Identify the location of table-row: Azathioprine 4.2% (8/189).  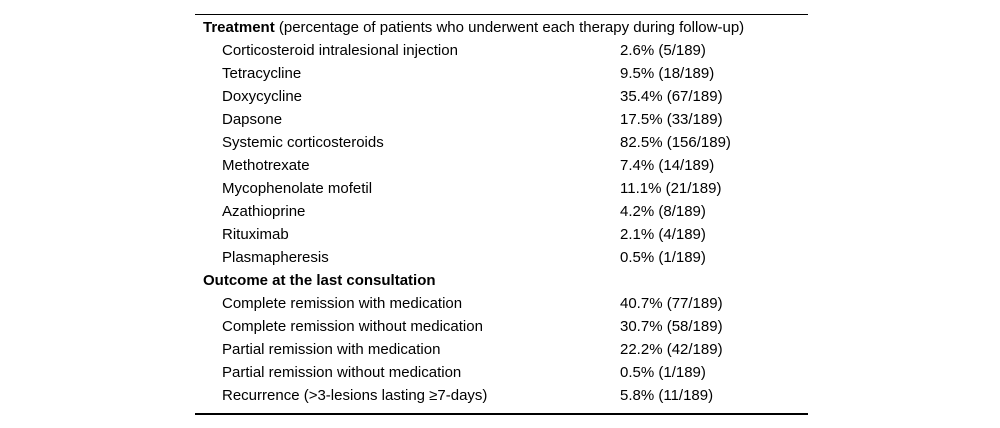
(501, 211).